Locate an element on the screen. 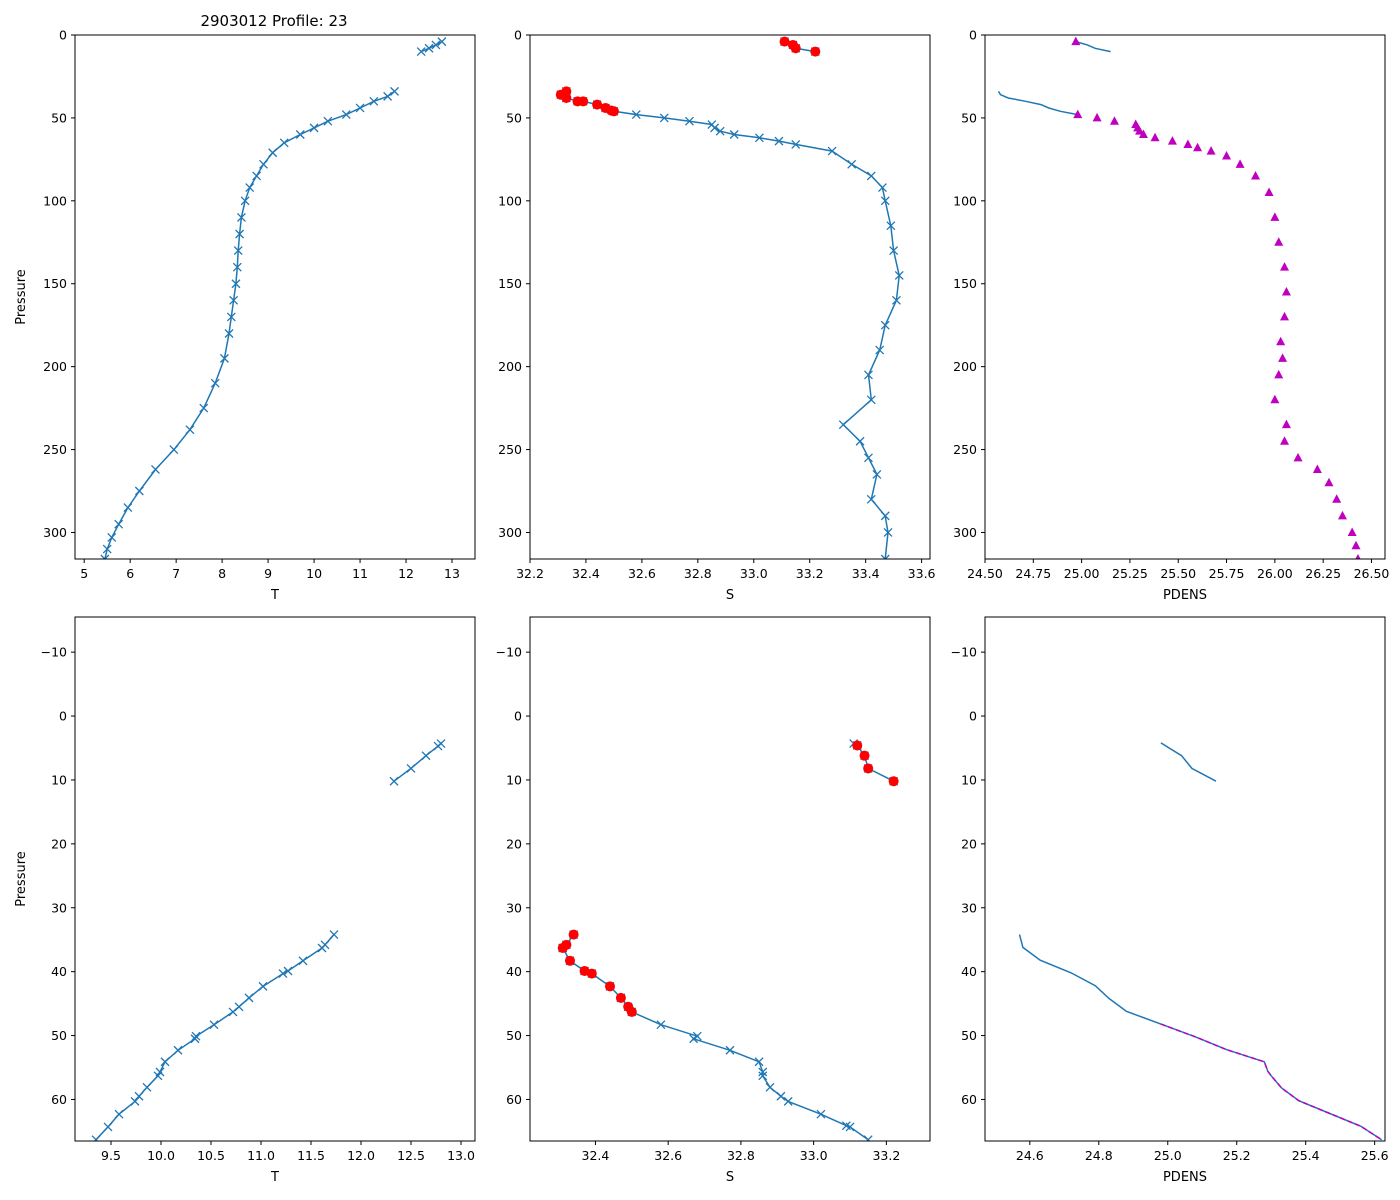 This screenshot has width=1400, height=1200. x-tick-label: 12.0 is located at coordinates (361, 1155).